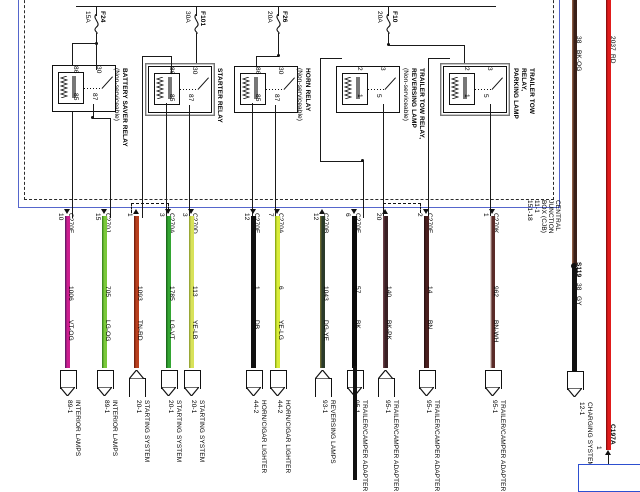 This screenshot has height=492, width=640. I want to click on relay-starter-86-v1, so click(142, 137).